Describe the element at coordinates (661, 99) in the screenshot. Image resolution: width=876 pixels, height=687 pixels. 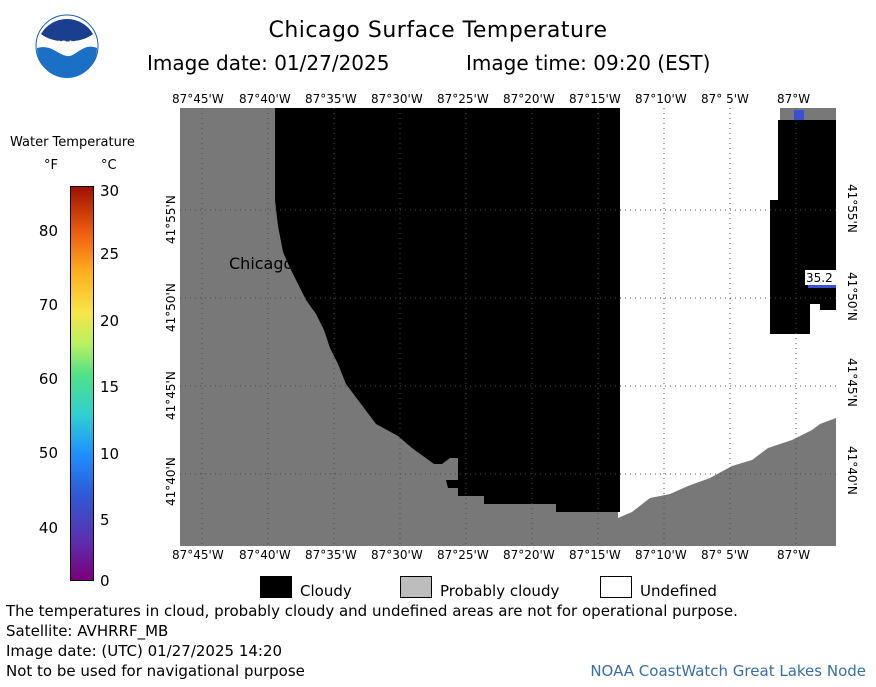
I see `lon-top-8: 87°10'W` at that location.